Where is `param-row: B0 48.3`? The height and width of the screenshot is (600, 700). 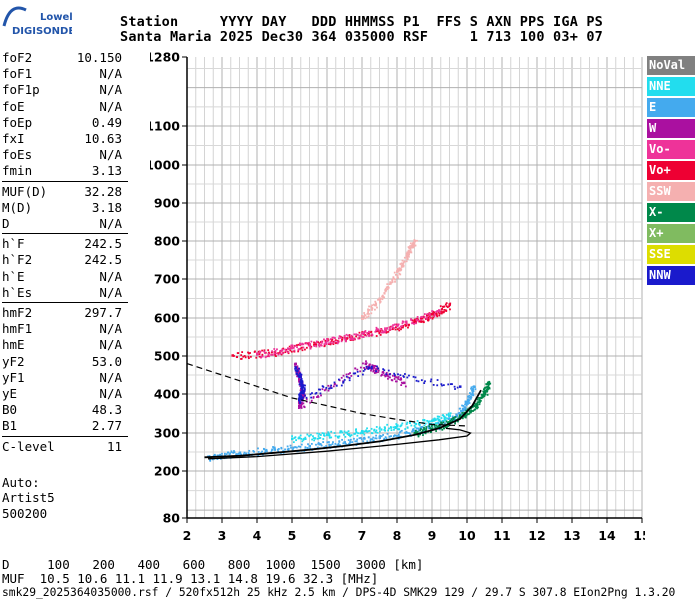 param-row: B0 48.3 is located at coordinates (63, 410).